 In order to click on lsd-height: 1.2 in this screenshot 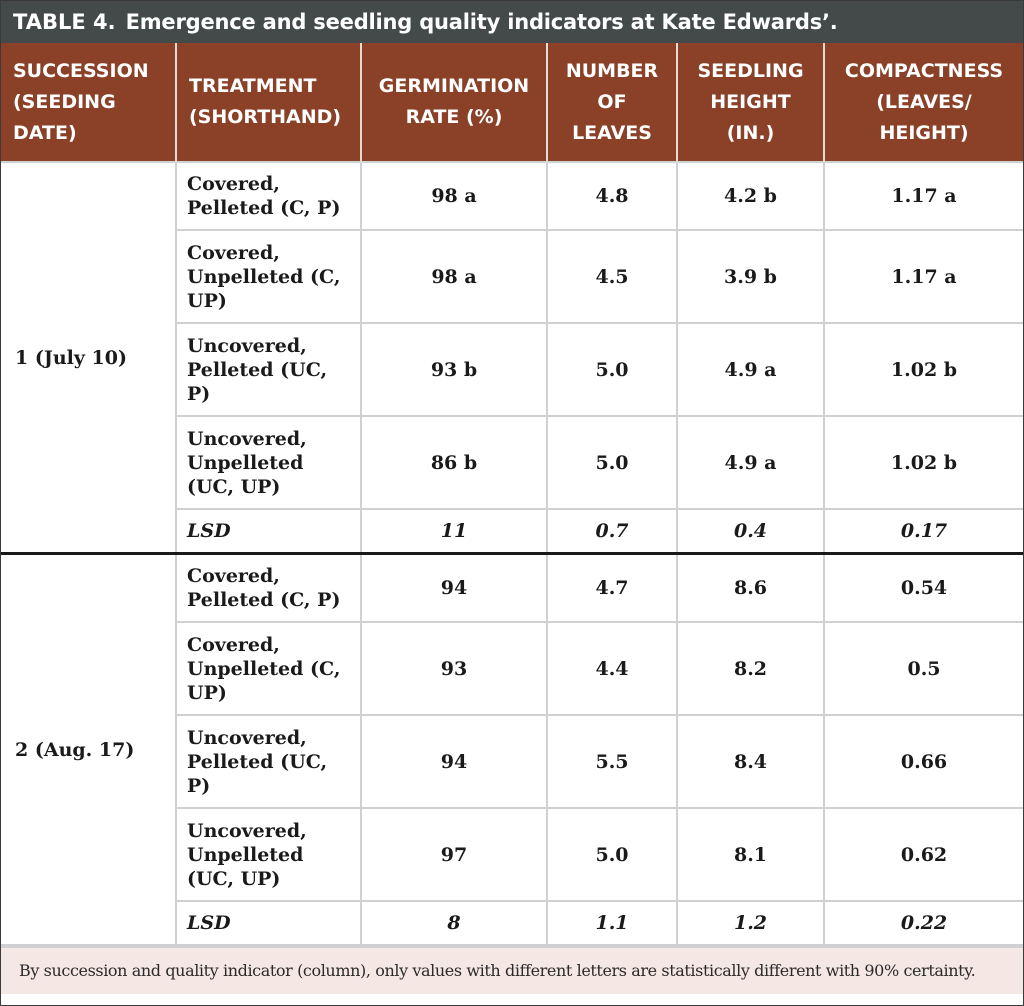, I will do `click(750, 923)`.